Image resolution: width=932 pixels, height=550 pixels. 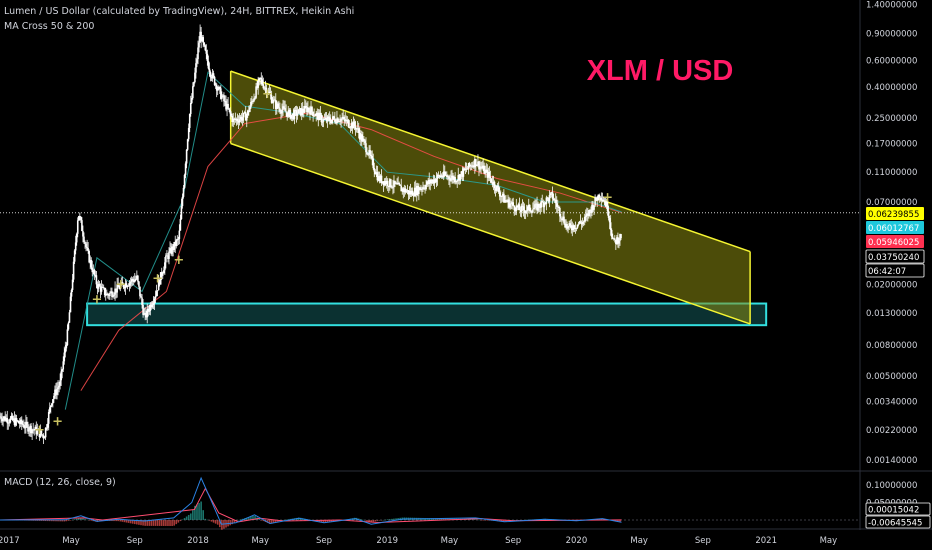 I want to click on support-zone-box, so click(x=427, y=314).